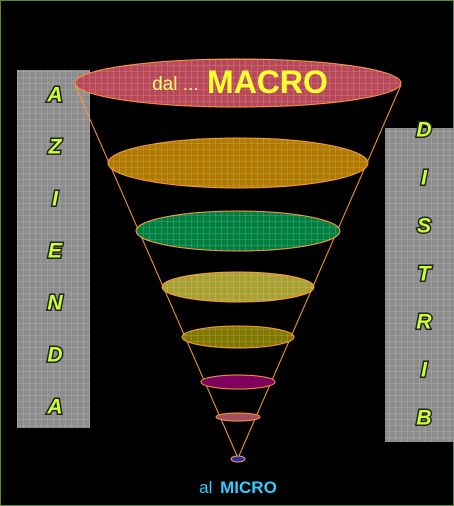 The image size is (454, 506). What do you see at coordinates (267, 82) in the screenshot?
I see `top-emphasis: MACRO` at bounding box center [267, 82].